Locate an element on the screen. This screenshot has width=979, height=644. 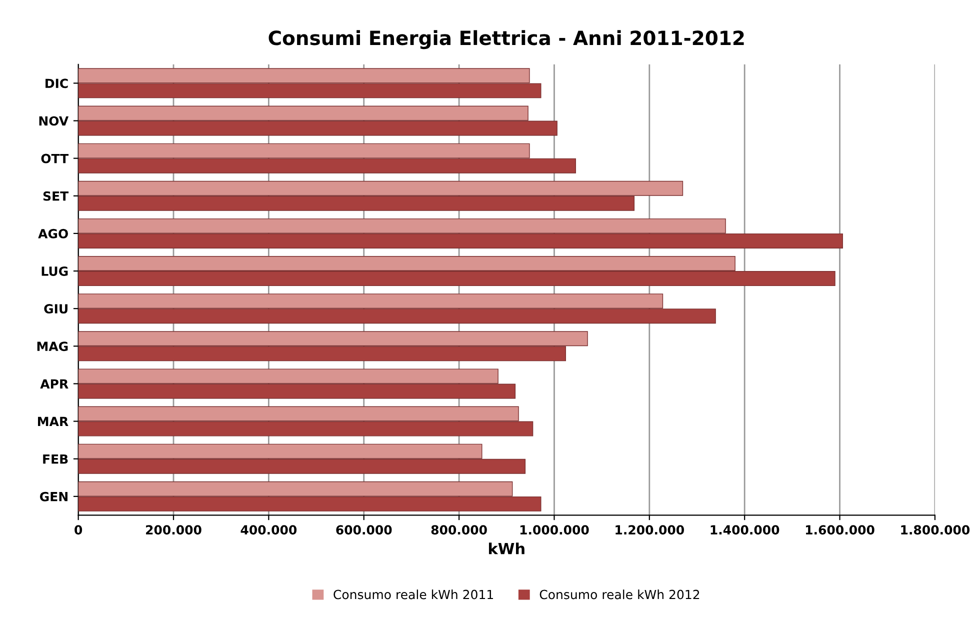
chart-title: Consumi Energia Elettrica - Anni 2011-2012 is located at coordinates (506, 40).